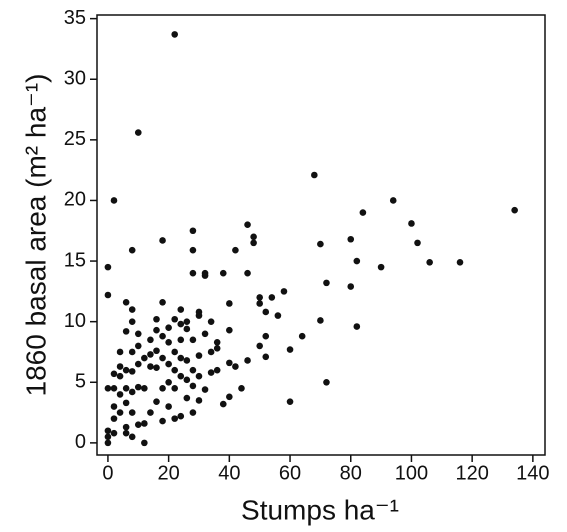 The width and height of the screenshot is (567, 532). Describe the element at coordinates (351, 473) in the screenshot. I see `x-tick-label: 80` at that location.